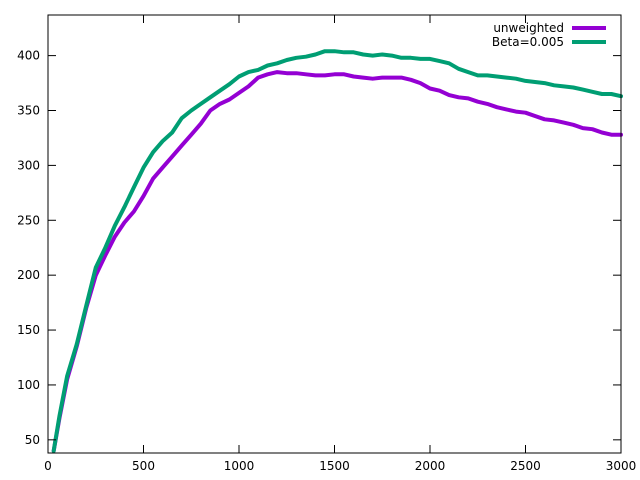 The height and width of the screenshot is (480, 640). What do you see at coordinates (621, 466) in the screenshot?
I see `x-tick-label: 3000` at bounding box center [621, 466].